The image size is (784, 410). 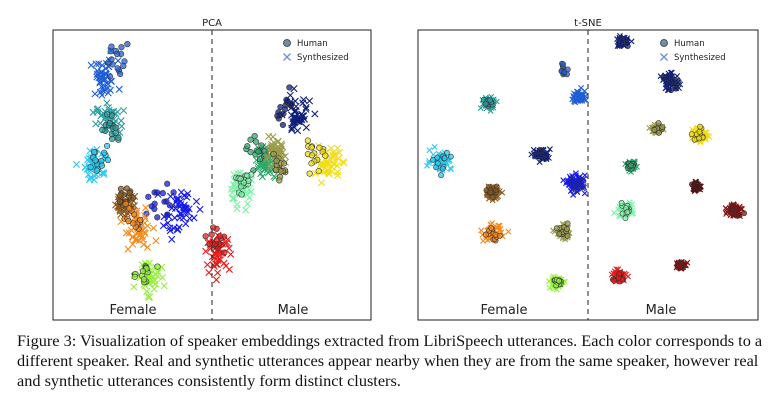 What do you see at coordinates (316, 51) in the screenshot?
I see `pca-legend: Human Synthesized` at bounding box center [316, 51].